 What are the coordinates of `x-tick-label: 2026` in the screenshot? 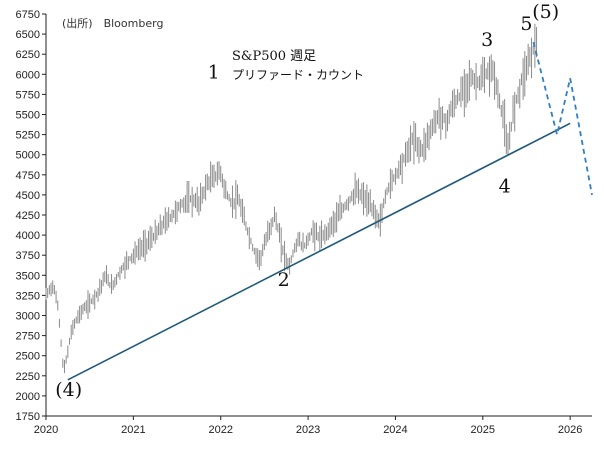 It's located at (570, 430).